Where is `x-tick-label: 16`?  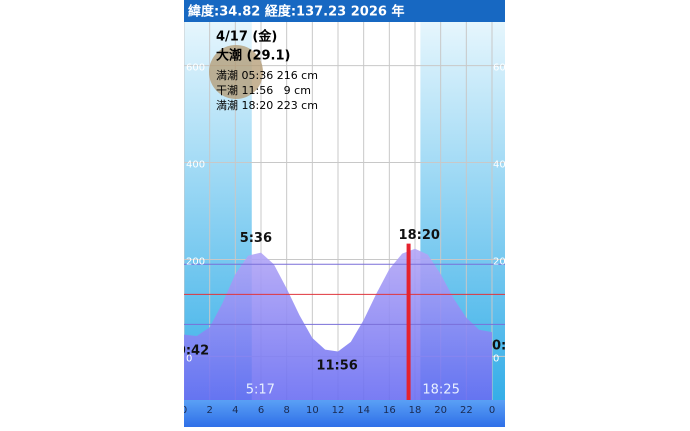 x-tick-label: 16 is located at coordinates (389, 410).